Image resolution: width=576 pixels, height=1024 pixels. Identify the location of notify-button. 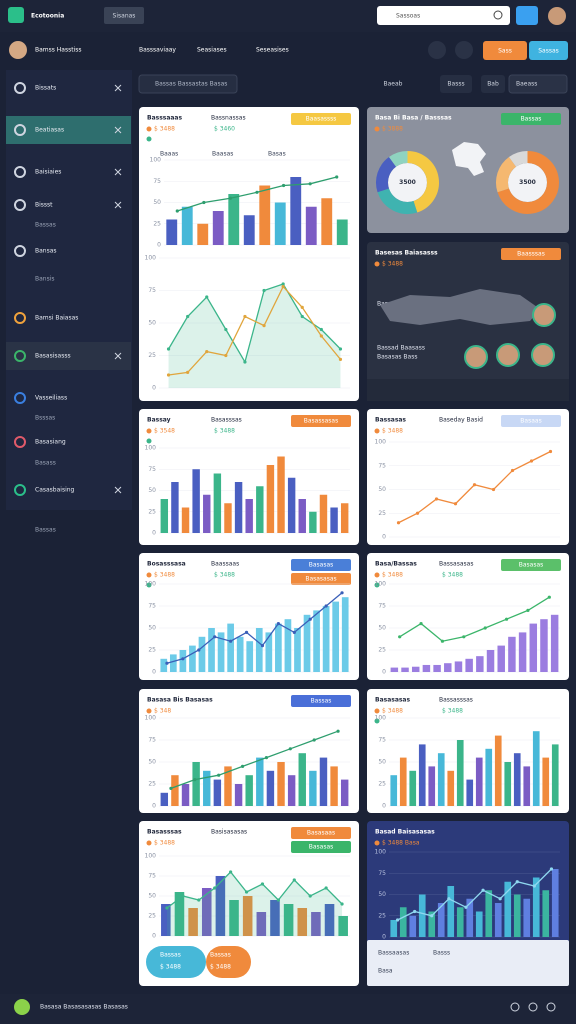
(527, 15).